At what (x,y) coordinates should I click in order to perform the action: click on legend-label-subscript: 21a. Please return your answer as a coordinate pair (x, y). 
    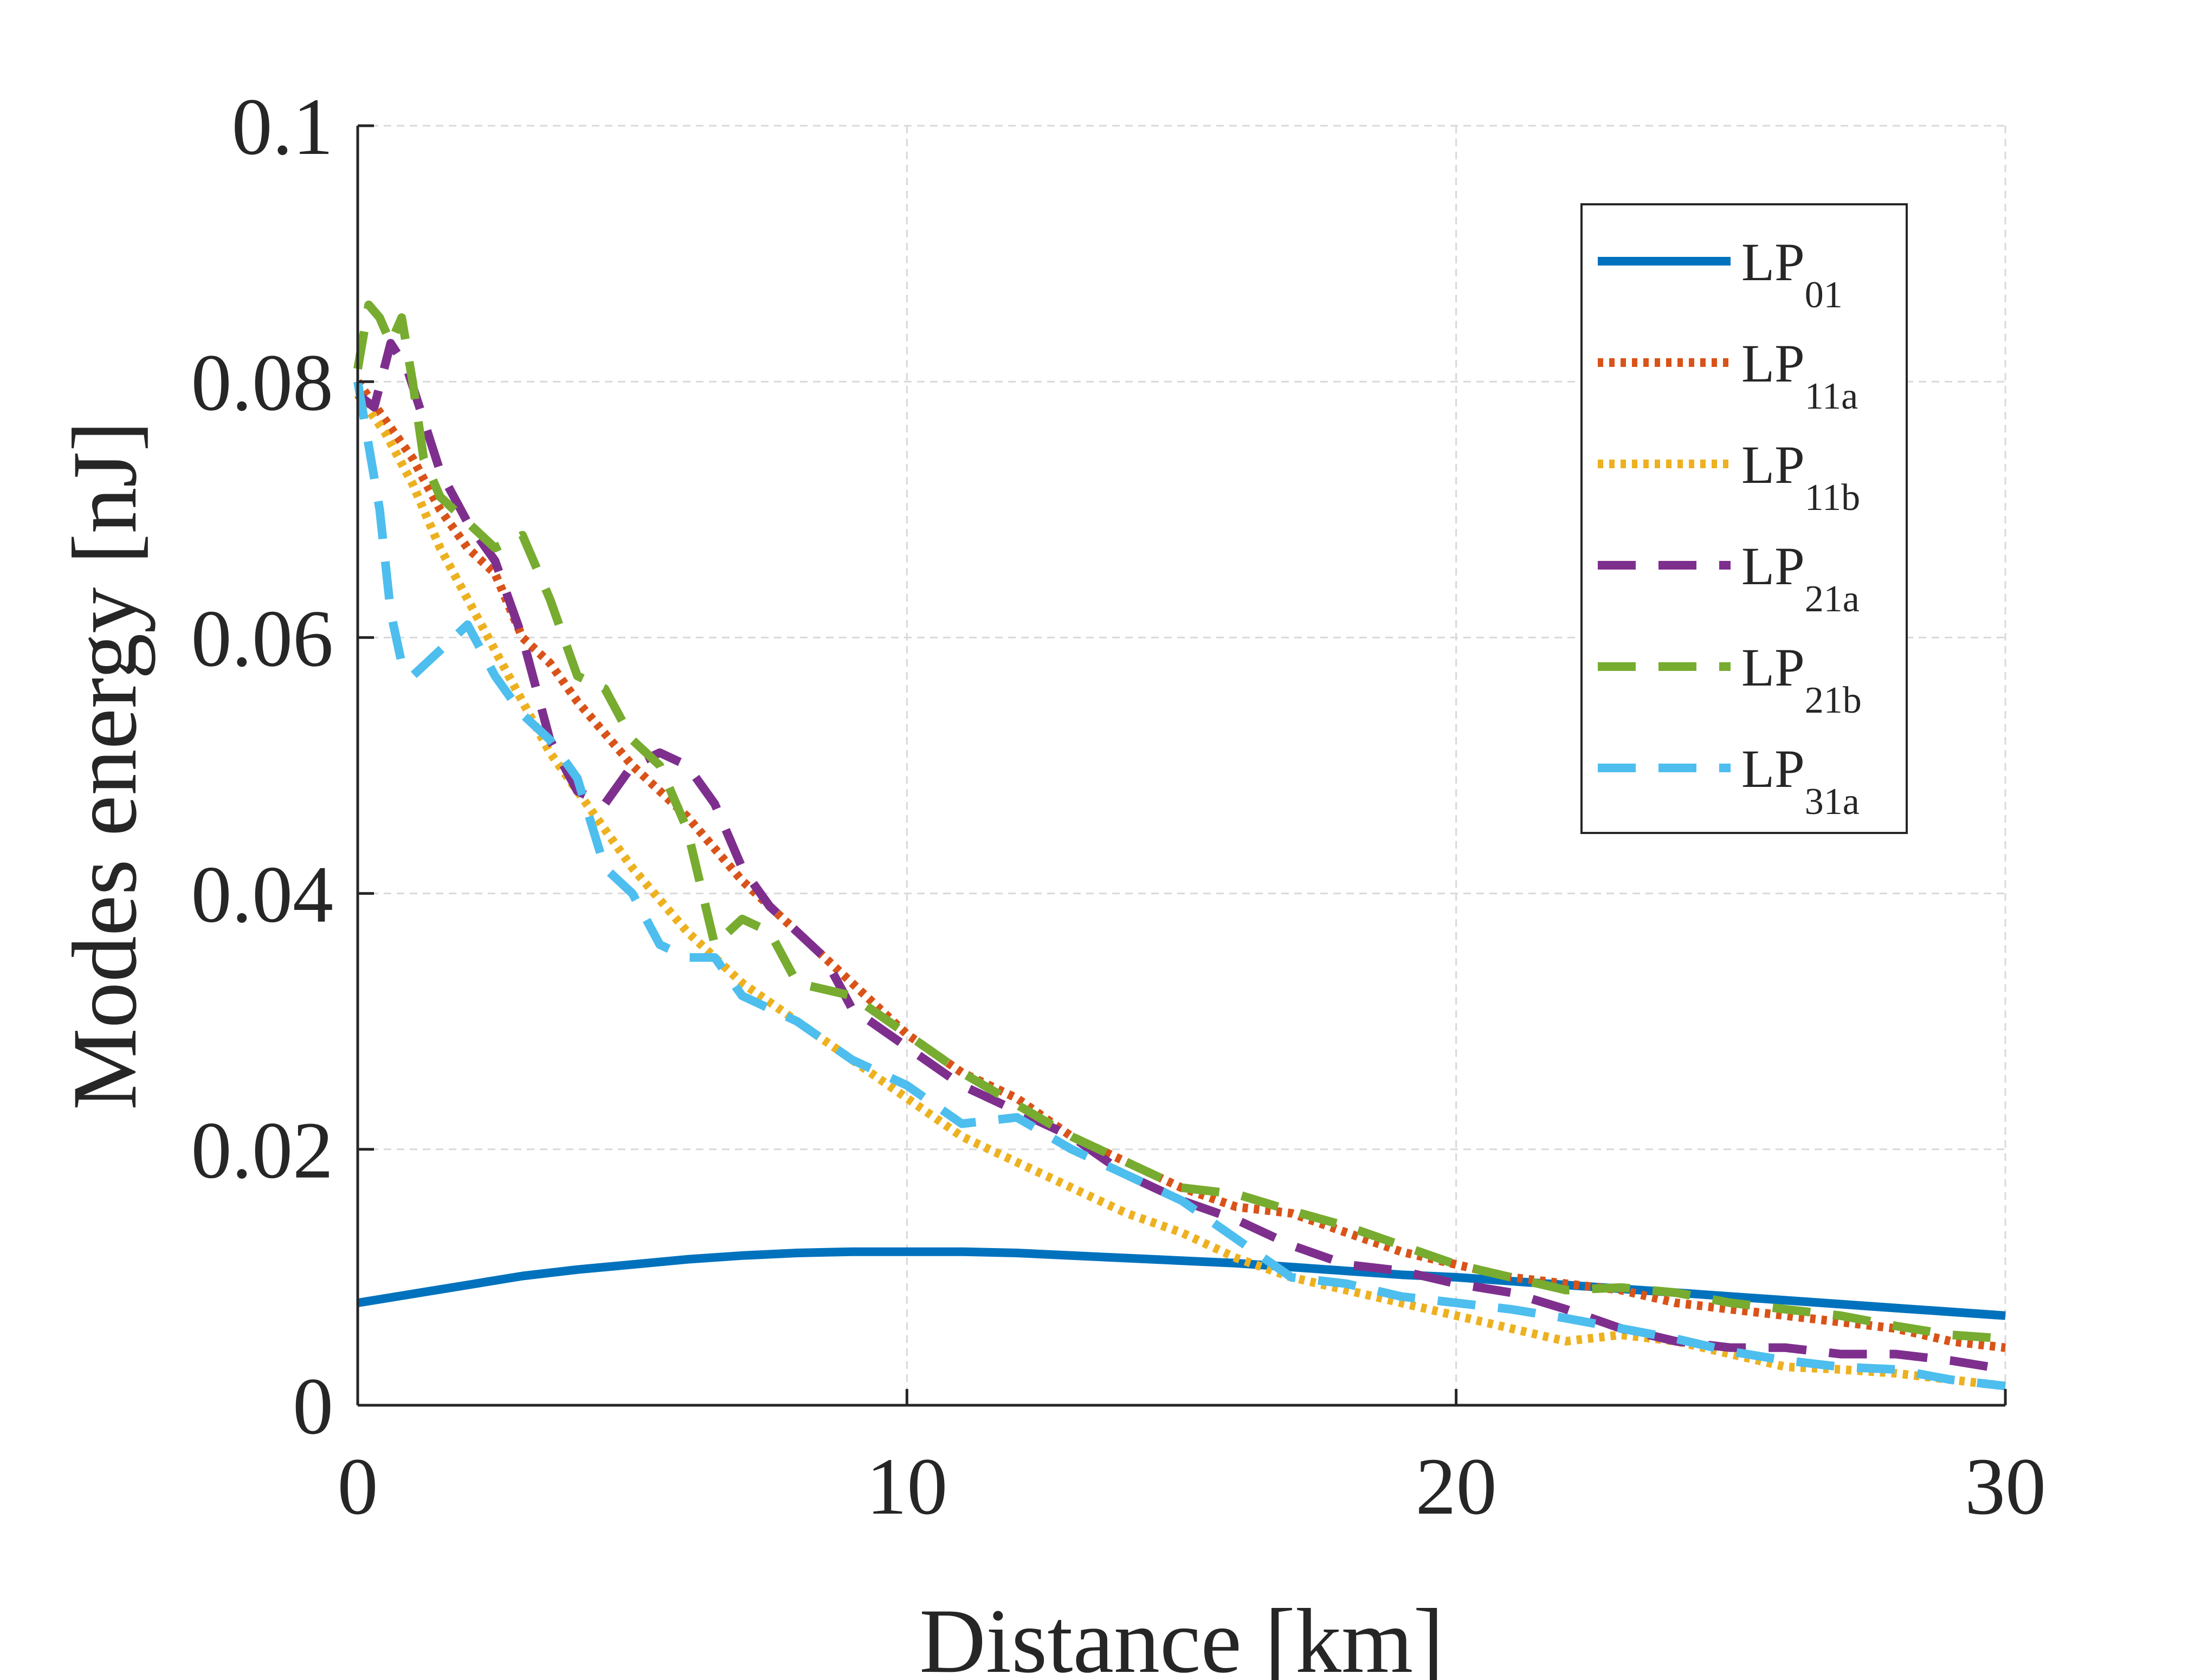
    Looking at the image, I should click on (1832, 599).